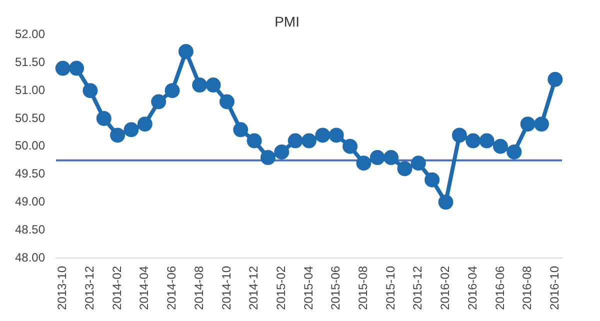 This screenshot has height=321, width=600. Describe the element at coordinates (253, 288) in the screenshot. I see `x-tick-label: 2014-12` at that location.